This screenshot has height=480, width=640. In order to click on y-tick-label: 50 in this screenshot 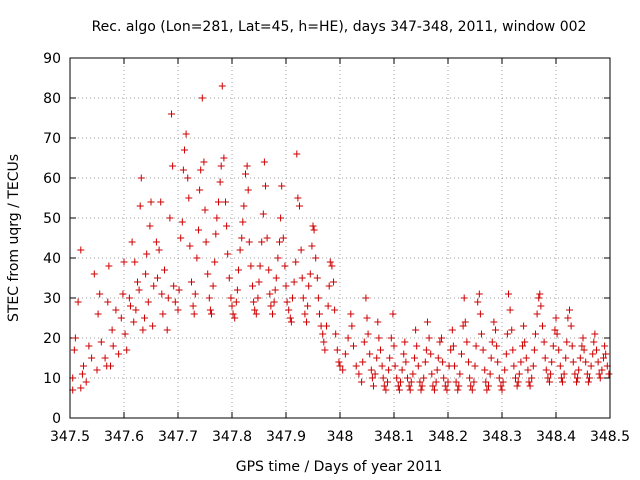, I will do `click(52, 219)`.